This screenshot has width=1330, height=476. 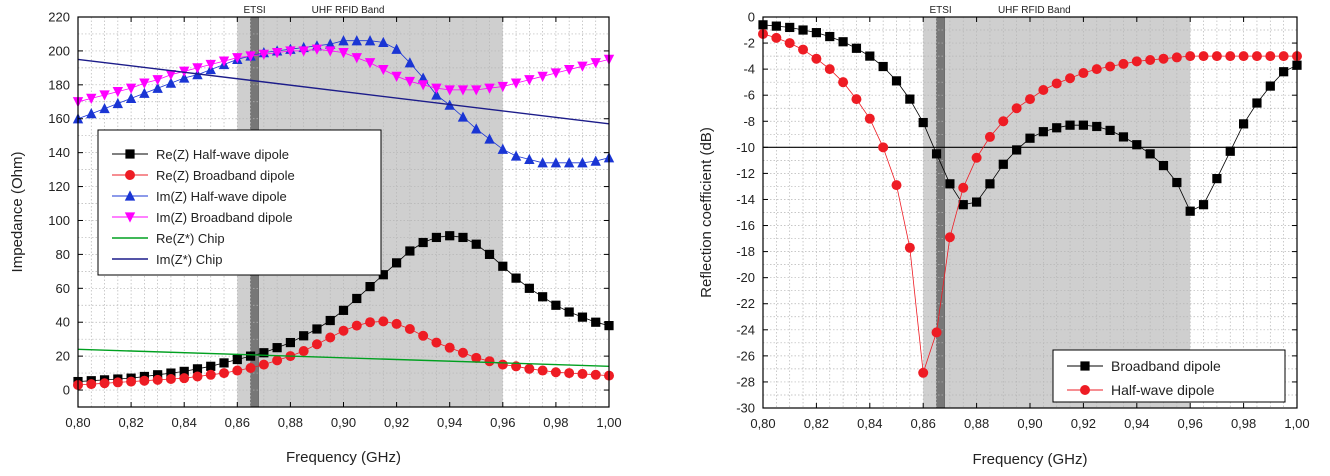 I want to click on y-tick-label: 160, so click(x=59, y=118).